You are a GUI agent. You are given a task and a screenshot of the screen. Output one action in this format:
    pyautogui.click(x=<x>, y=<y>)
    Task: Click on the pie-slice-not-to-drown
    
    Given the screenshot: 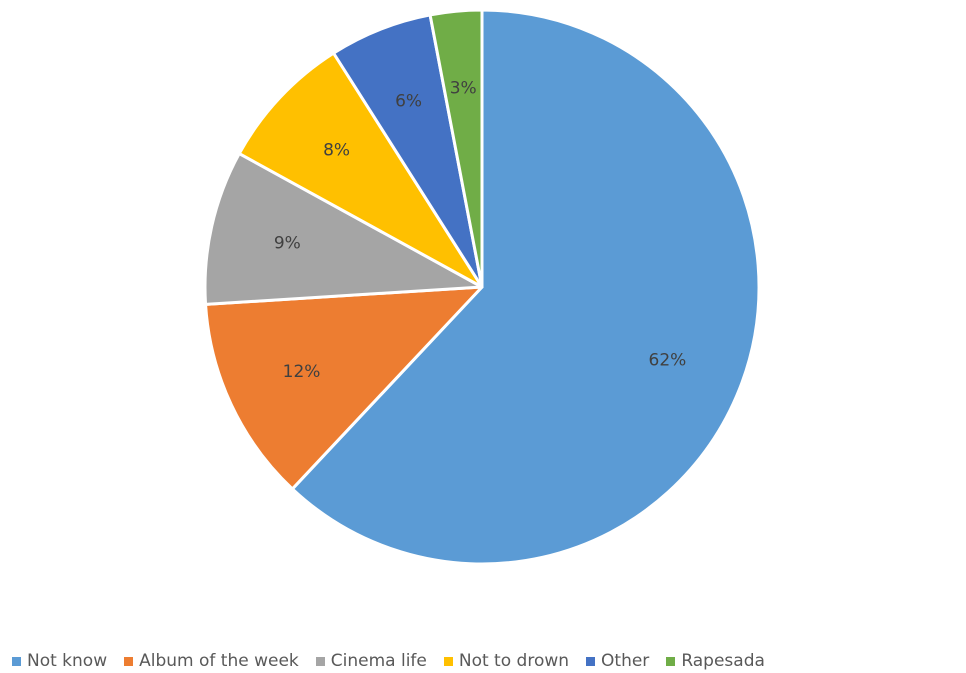 What is the action you would take?
    pyautogui.click(x=360, y=170)
    